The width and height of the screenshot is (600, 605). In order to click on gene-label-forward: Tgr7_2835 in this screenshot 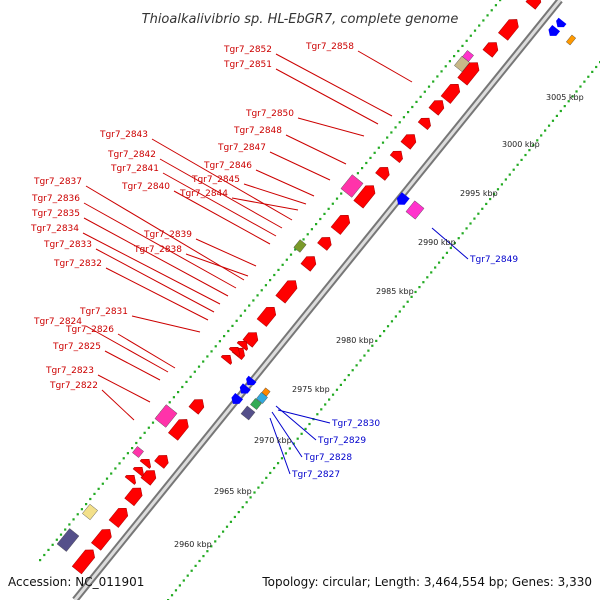, I will do `click(55, 214)`.